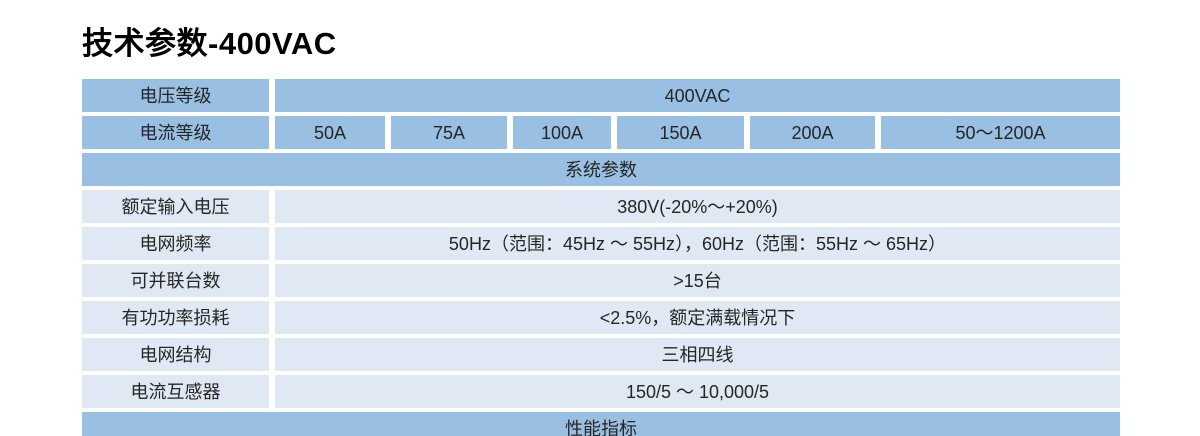 Image resolution: width=1200 pixels, height=436 pixels. Describe the element at coordinates (175, 317) in the screenshot. I see `row-label-active-power-loss: 有功功率损耗` at that location.